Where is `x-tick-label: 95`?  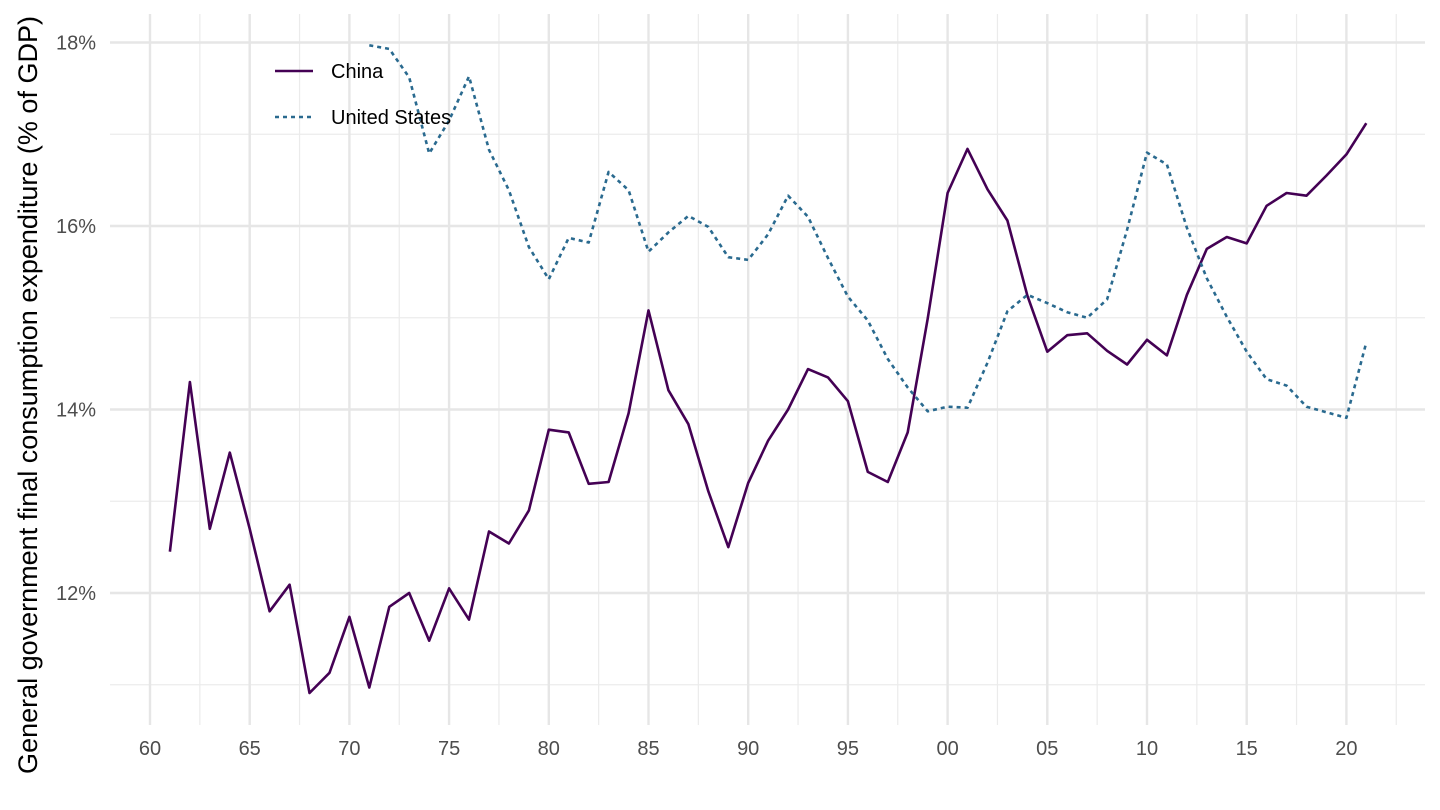
x-tick-label: 95 is located at coordinates (848, 749).